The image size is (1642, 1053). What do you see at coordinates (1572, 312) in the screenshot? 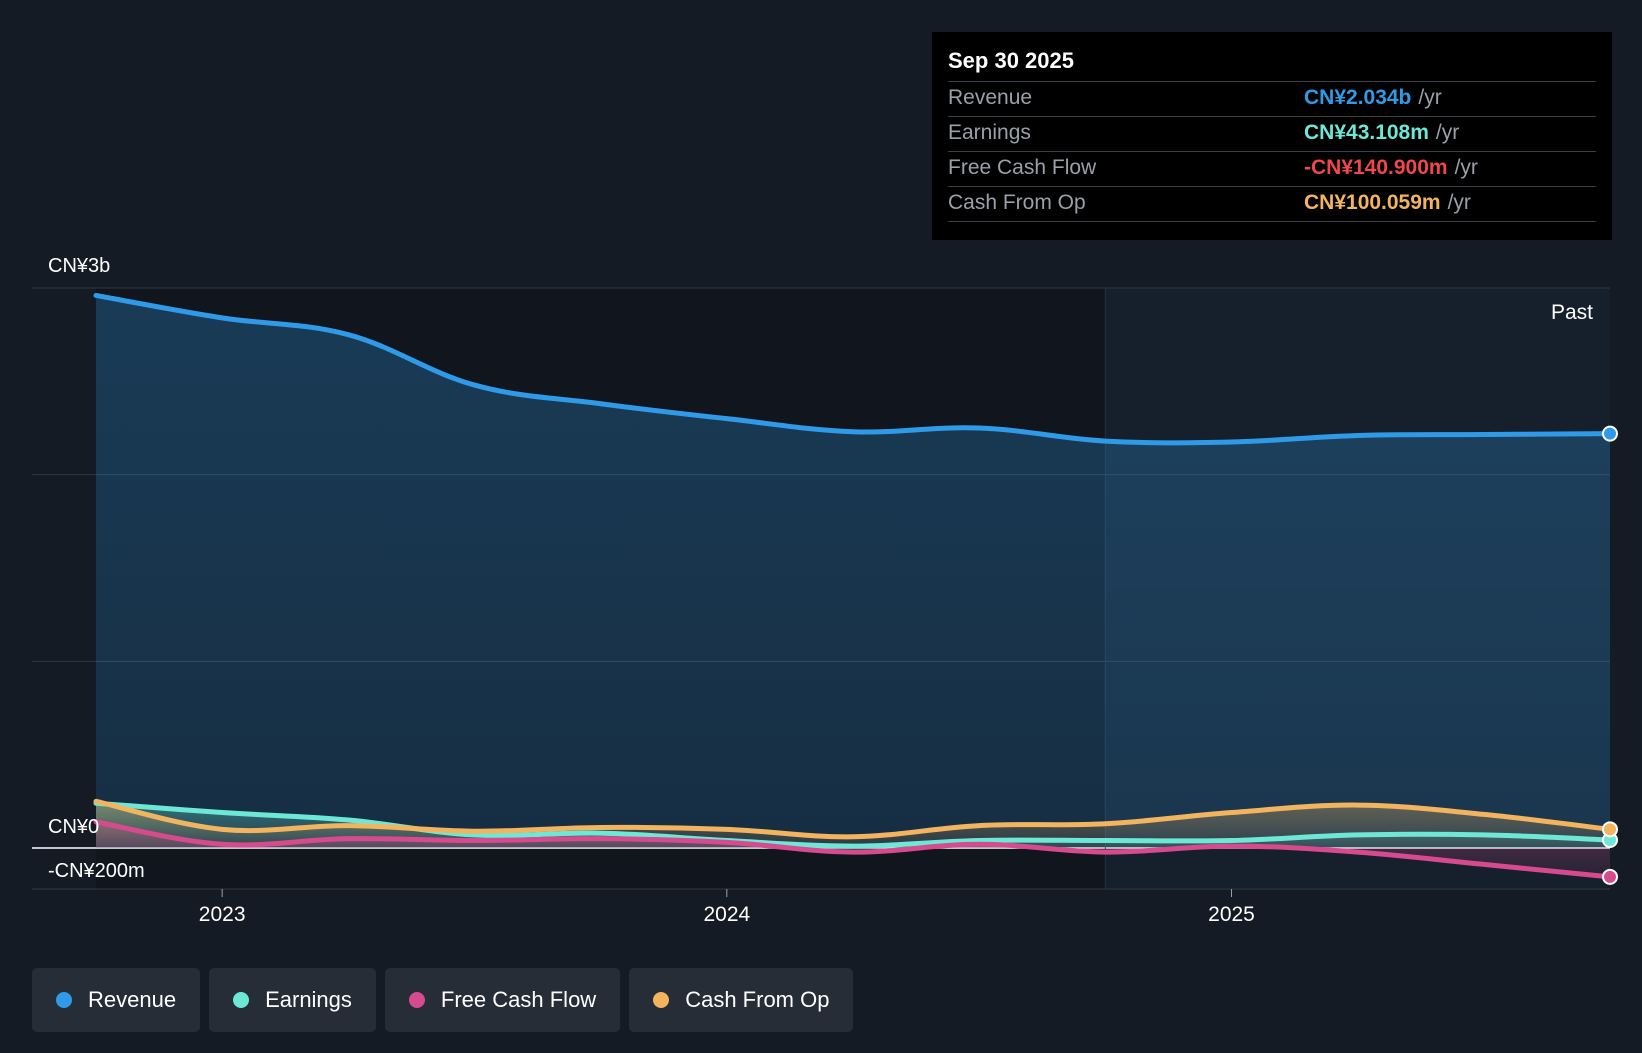
I see `past-label: Past` at bounding box center [1572, 312].